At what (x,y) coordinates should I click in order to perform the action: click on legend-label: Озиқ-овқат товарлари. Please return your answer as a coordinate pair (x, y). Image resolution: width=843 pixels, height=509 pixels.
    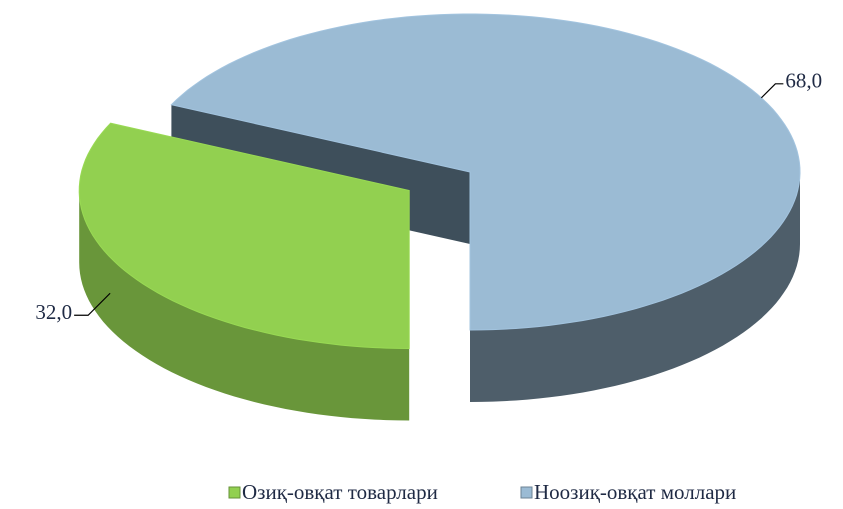
    Looking at the image, I should click on (340, 492).